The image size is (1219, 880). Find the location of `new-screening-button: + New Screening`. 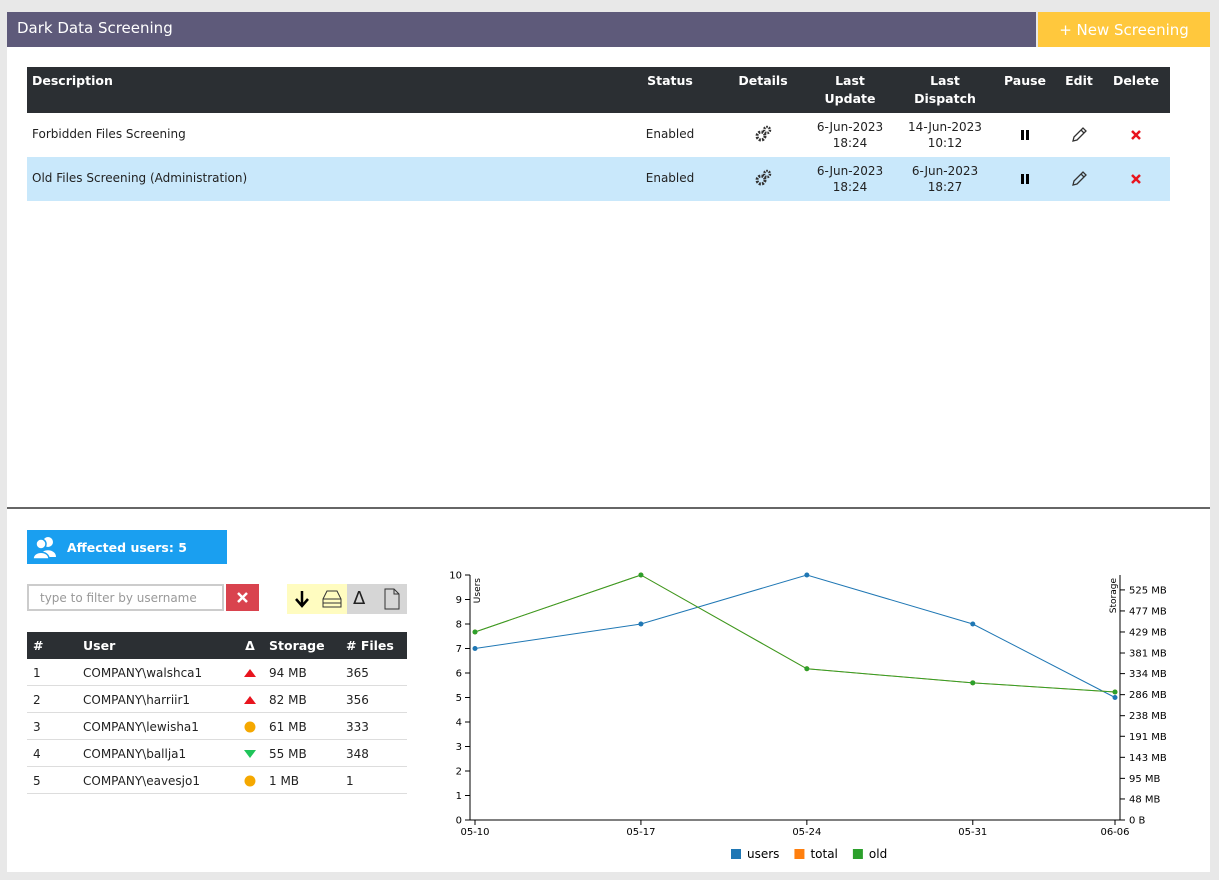

new-screening-button: + New Screening is located at coordinates (1124, 29).